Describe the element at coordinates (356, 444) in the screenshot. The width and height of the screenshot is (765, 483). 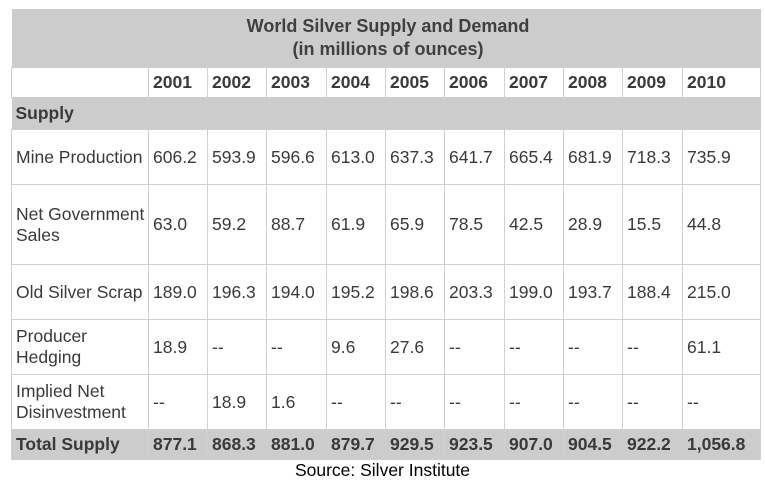
I see `total-cell: 879.7` at that location.